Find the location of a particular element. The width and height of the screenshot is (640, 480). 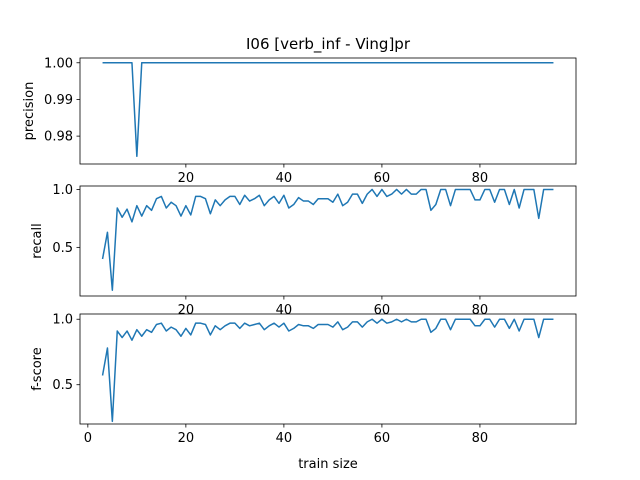

y-axis-label: f-score is located at coordinates (37, 369).